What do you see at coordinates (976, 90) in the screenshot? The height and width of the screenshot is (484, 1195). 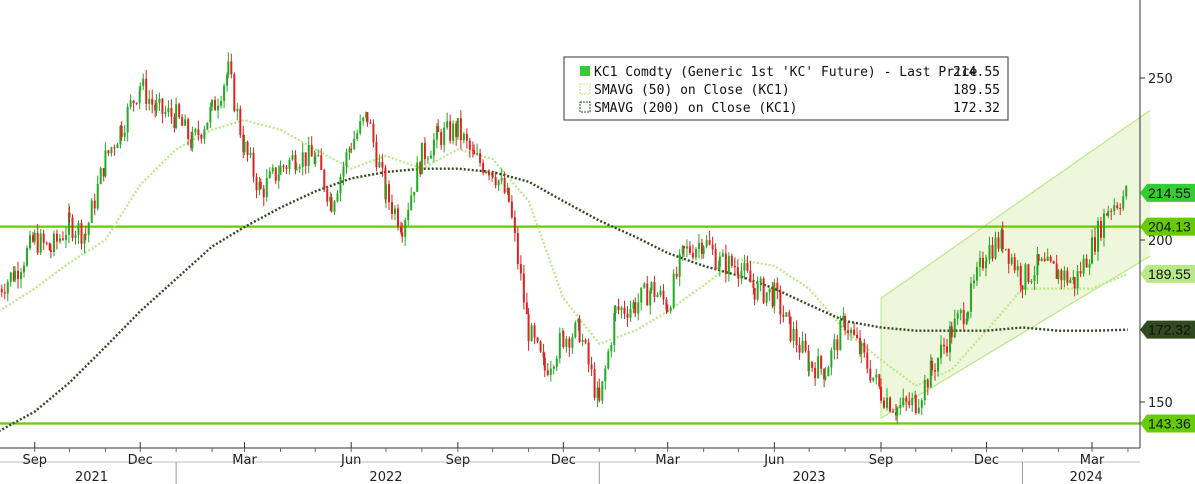 I see `legend-value-sma50: 189.55` at bounding box center [976, 90].